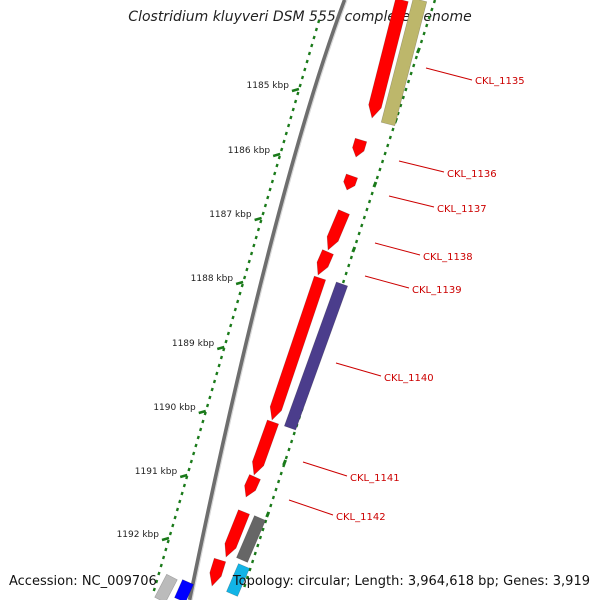 Image resolution: width=600 pixels, height=600 pixels. Describe the element at coordinates (83, 581) in the screenshot. I see `accession-text: Accession: NC_009706` at that location.